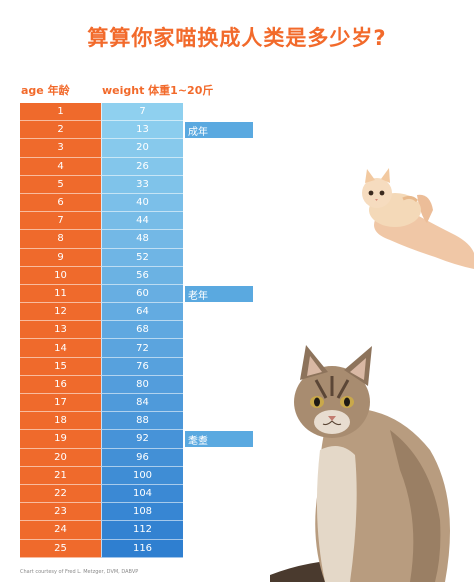 Image resolution: width=474 pixels, height=582 pixels. Describe the element at coordinates (60, 512) in the screenshot. I see `age-cell: 23` at that location.